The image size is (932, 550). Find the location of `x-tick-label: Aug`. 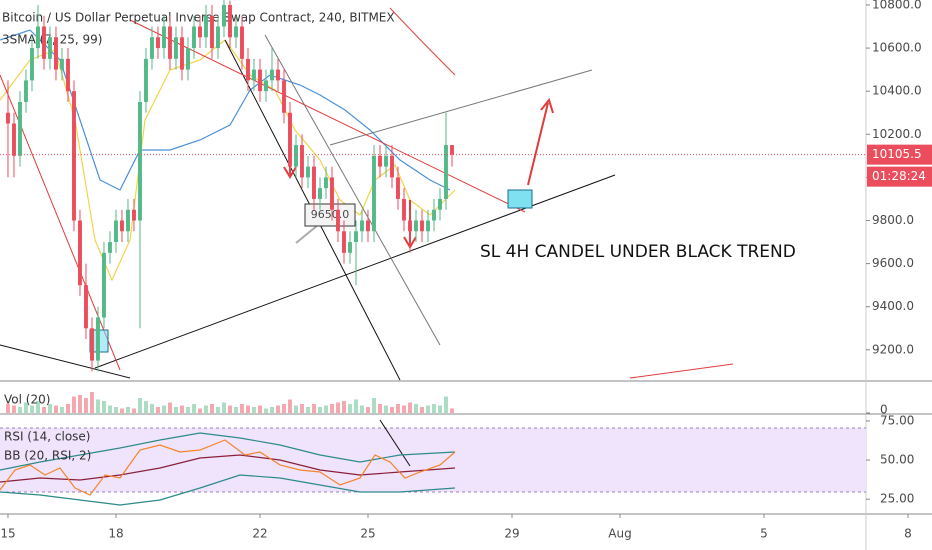

x-tick-label: Aug is located at coordinates (619, 534).